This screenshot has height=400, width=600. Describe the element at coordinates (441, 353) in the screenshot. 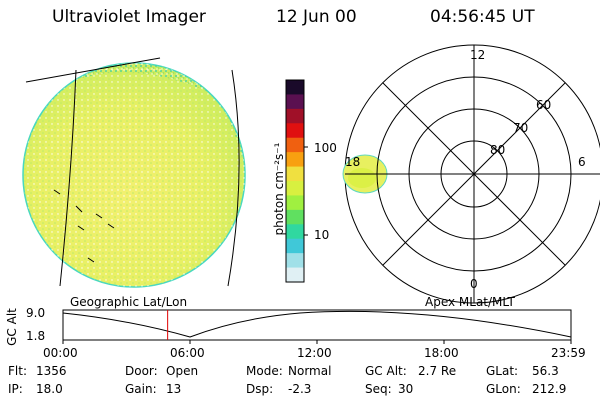

I see `timeline-x-tick-3: 18:00` at that location.